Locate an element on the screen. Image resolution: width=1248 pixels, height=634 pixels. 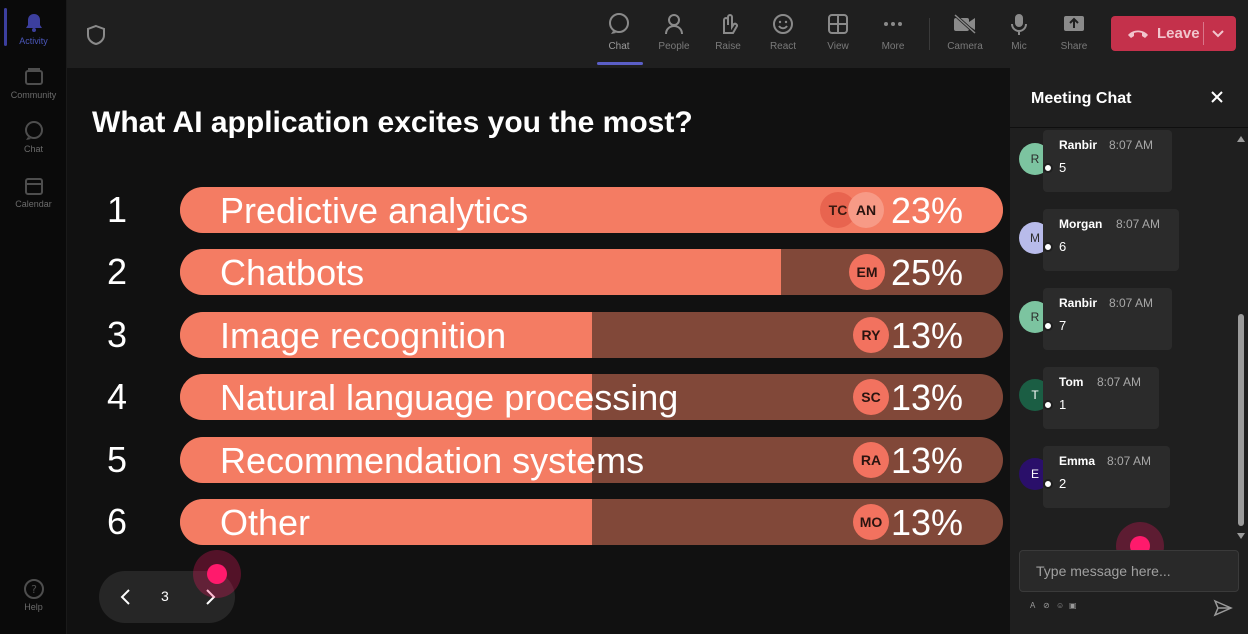
emoji-icon: ☺ is located at coordinates (1060, 605).